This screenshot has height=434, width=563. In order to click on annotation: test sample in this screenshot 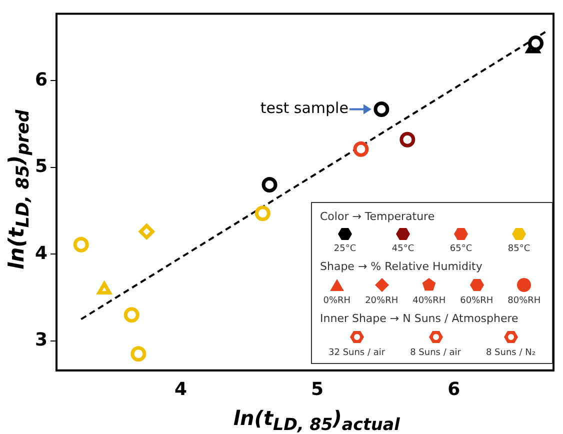, I will do `click(304, 108)`.